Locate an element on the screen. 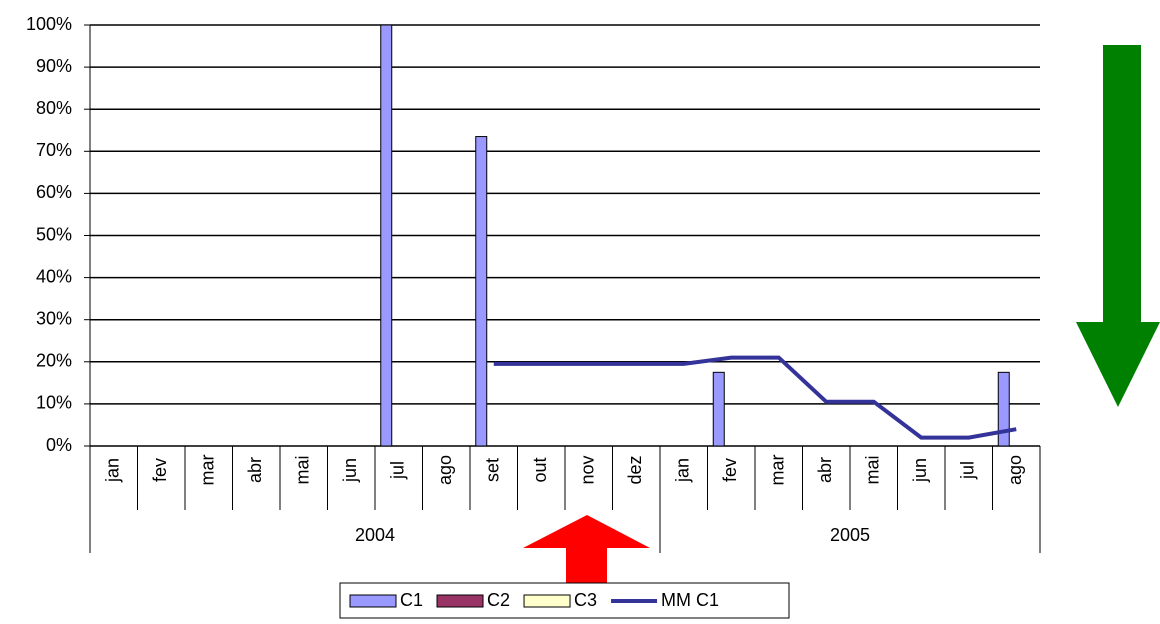  y-tick-label: 40% is located at coordinates (54, 276).